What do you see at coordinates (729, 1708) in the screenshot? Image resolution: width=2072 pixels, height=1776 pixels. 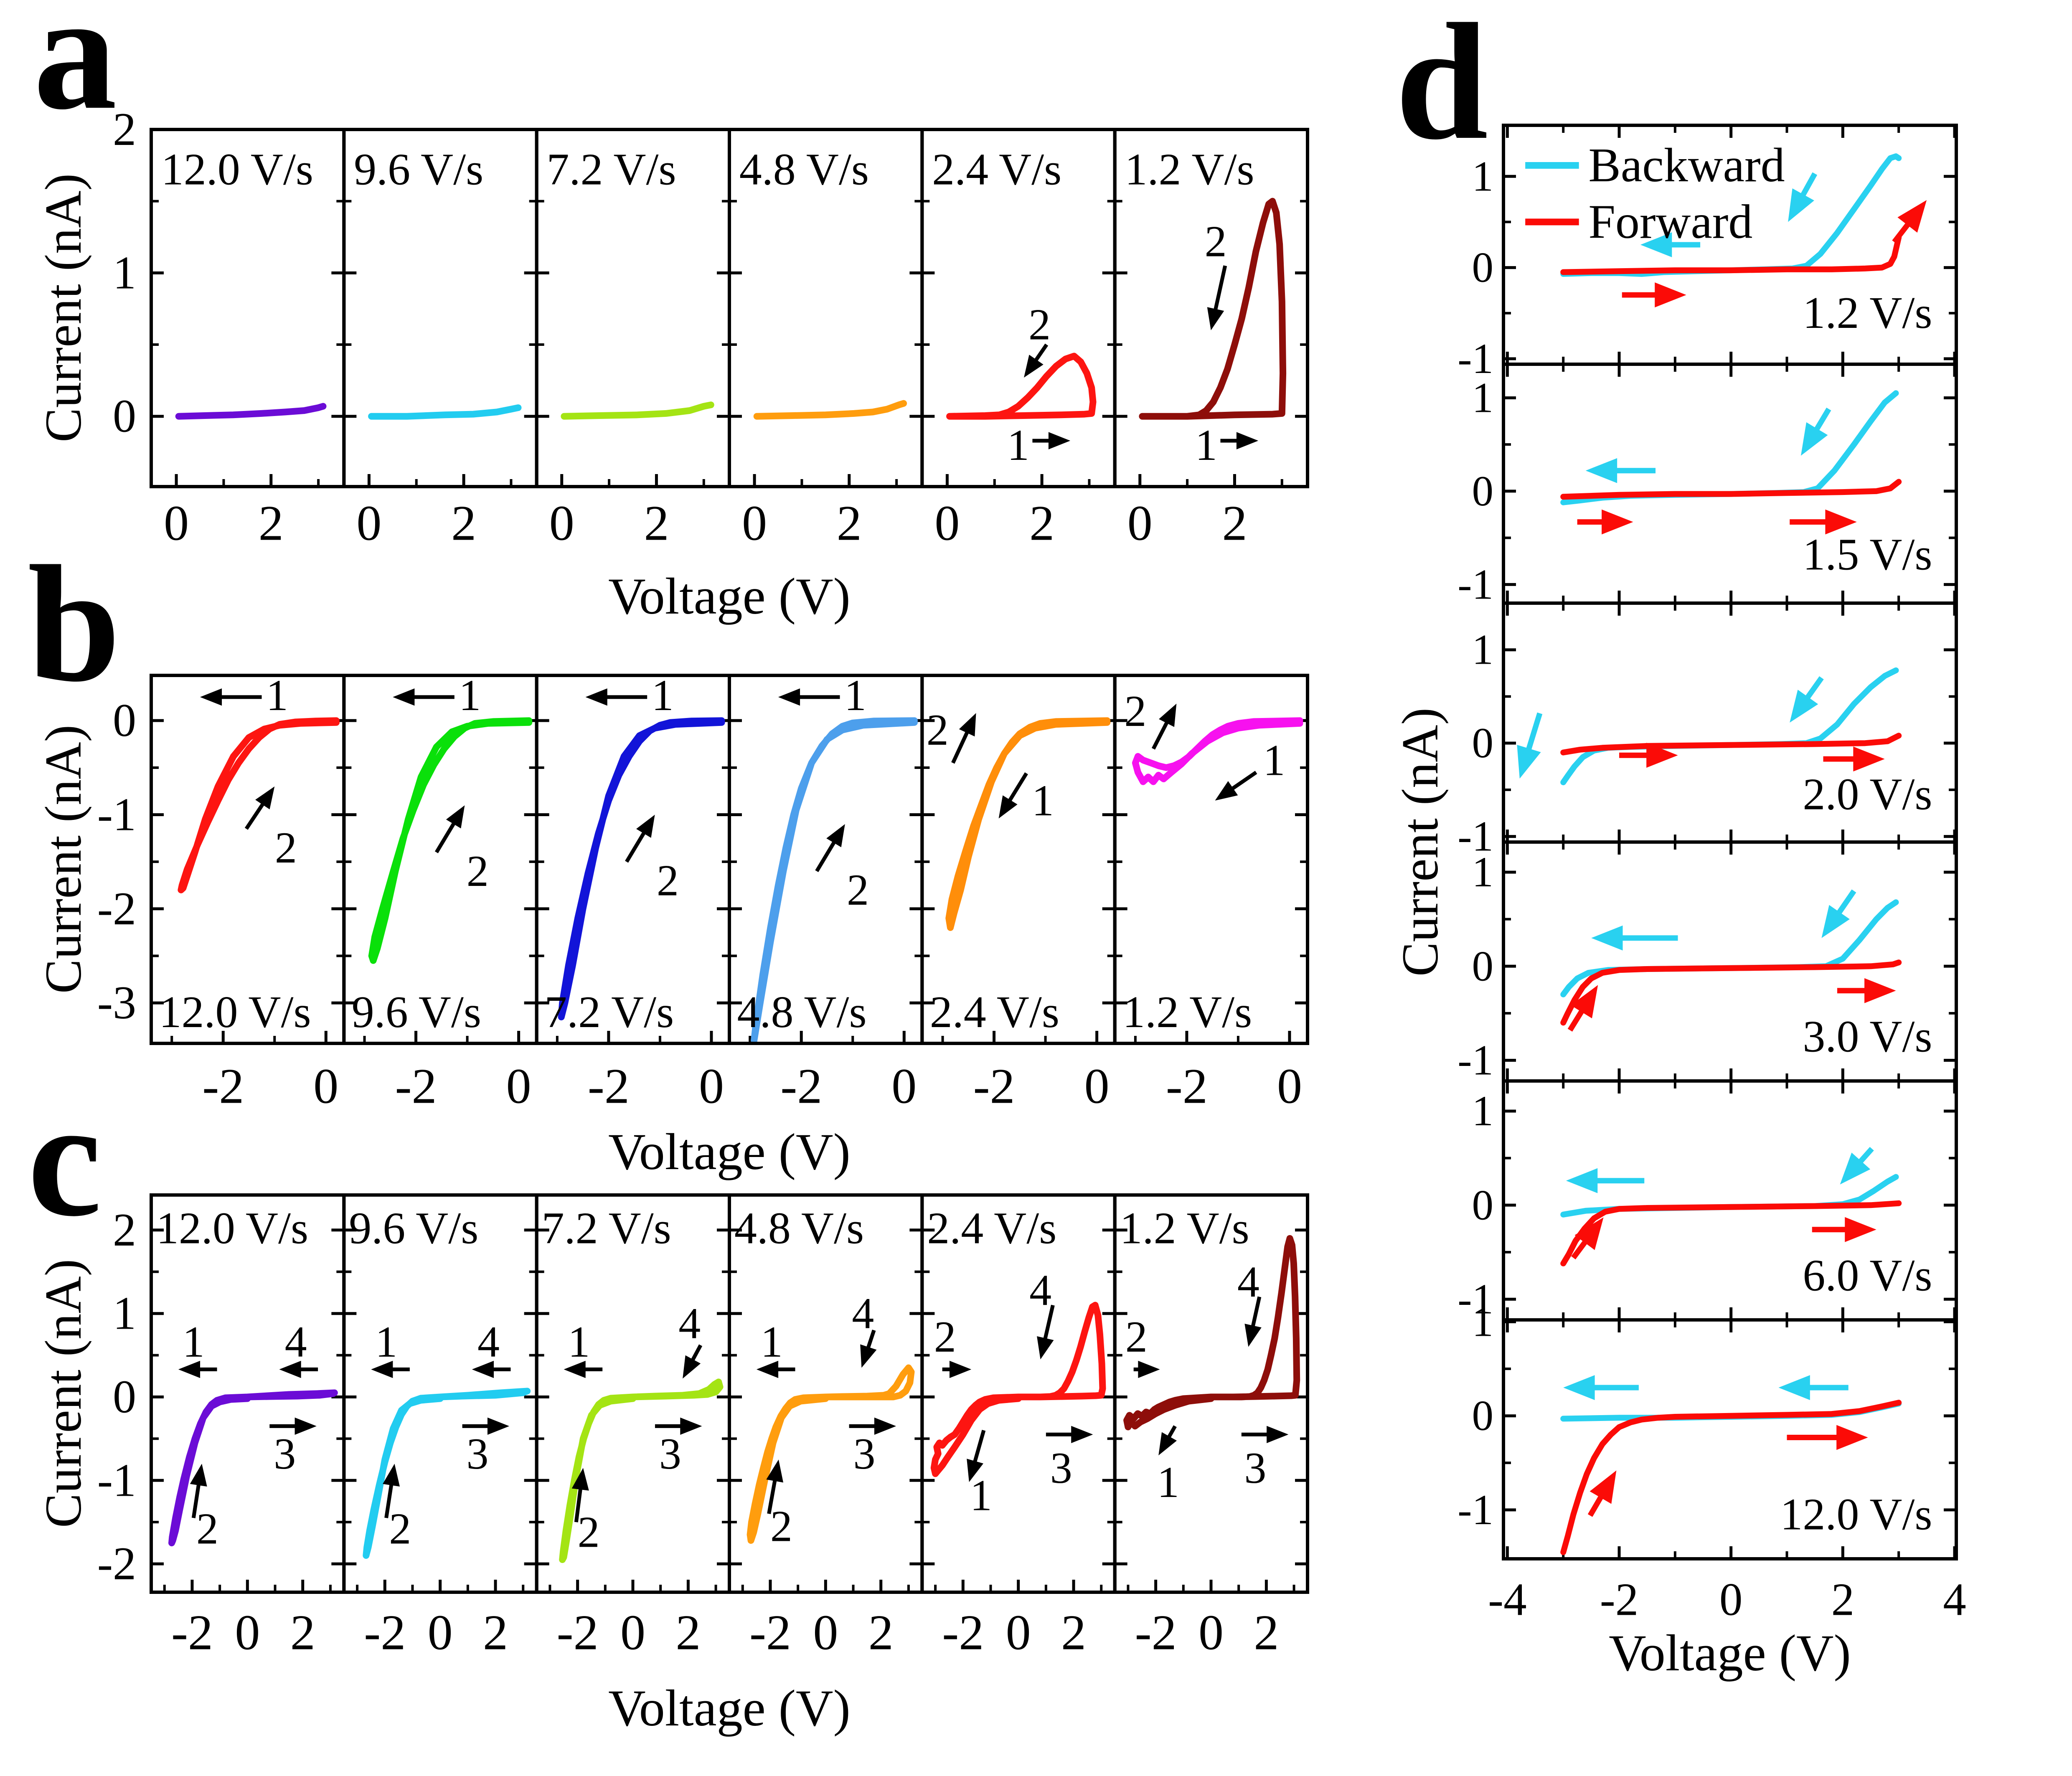 I see `panel-c-x-axis-label: Voltage (V)` at bounding box center [729, 1708].